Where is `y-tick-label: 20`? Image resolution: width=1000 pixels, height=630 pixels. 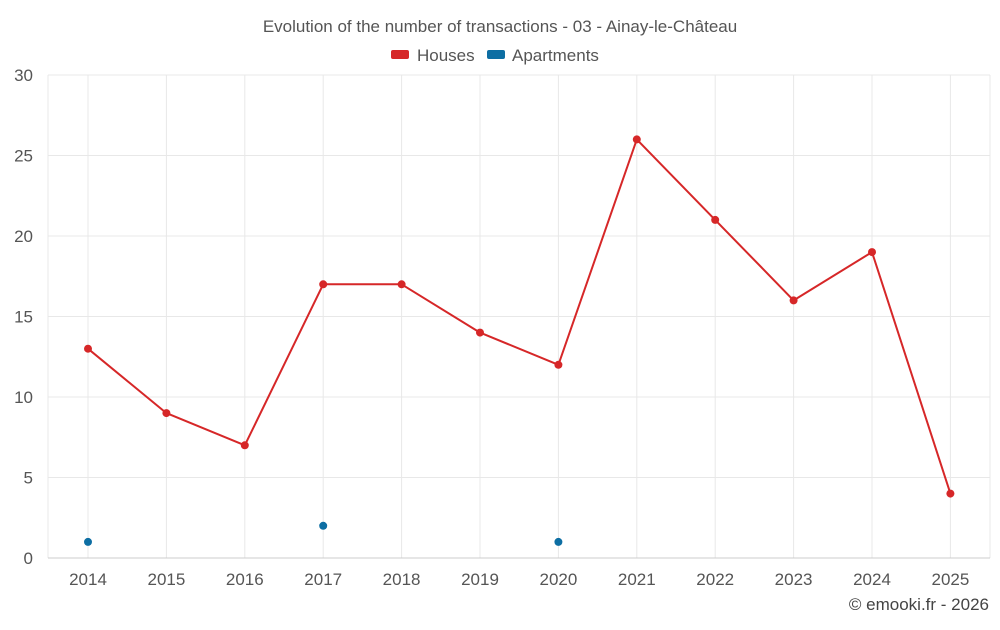
y-tick-label: 20 is located at coordinates (23, 236).